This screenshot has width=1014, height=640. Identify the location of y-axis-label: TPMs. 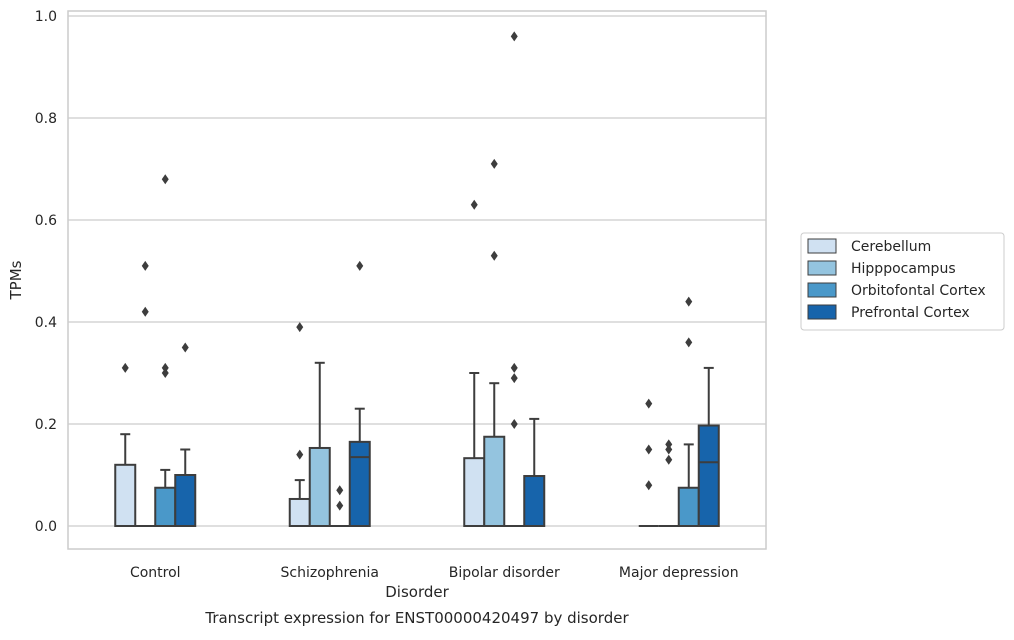
(16, 280).